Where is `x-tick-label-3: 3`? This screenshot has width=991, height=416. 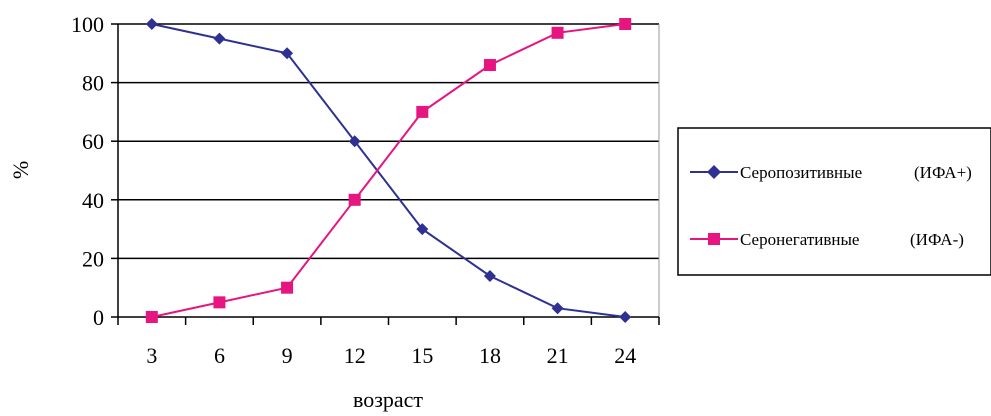 x-tick-label-3: 3 is located at coordinates (151, 355).